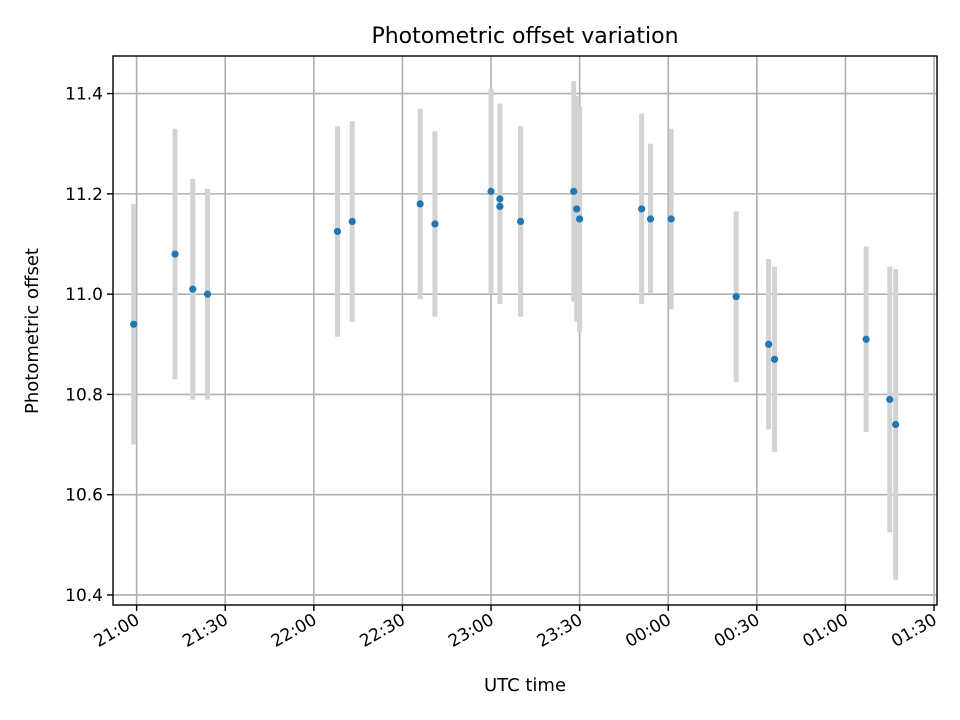 This screenshot has height=720, width=960. Describe the element at coordinates (560, 631) in the screenshot. I see `x-tick-label: 23:30` at that location.